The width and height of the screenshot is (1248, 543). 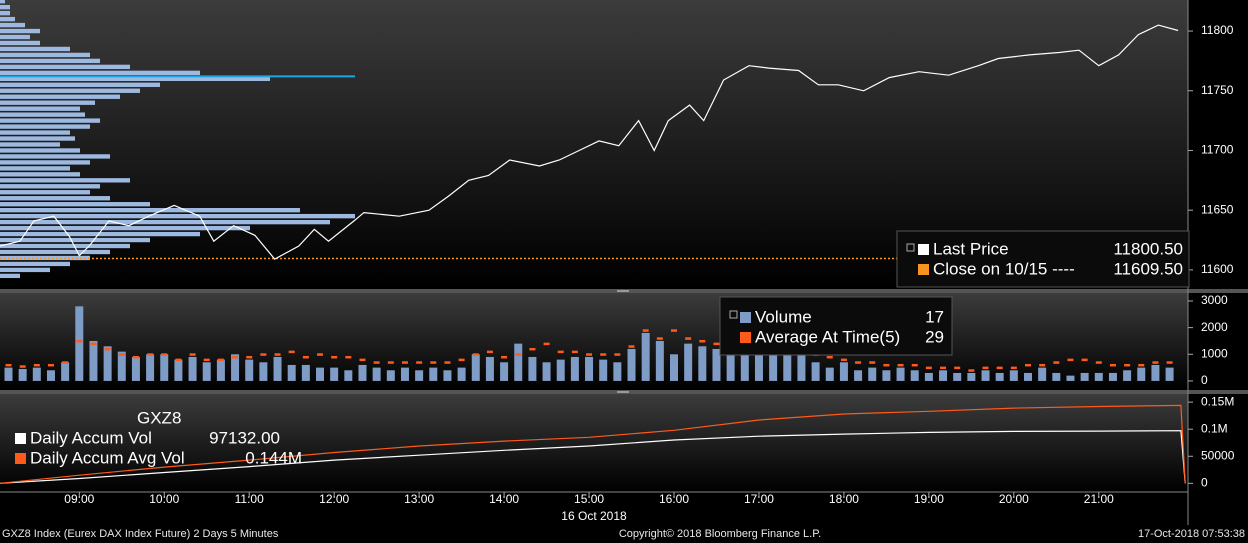 What do you see at coordinates (783, 316) in the screenshot?
I see `legend-label: Volume` at bounding box center [783, 316].